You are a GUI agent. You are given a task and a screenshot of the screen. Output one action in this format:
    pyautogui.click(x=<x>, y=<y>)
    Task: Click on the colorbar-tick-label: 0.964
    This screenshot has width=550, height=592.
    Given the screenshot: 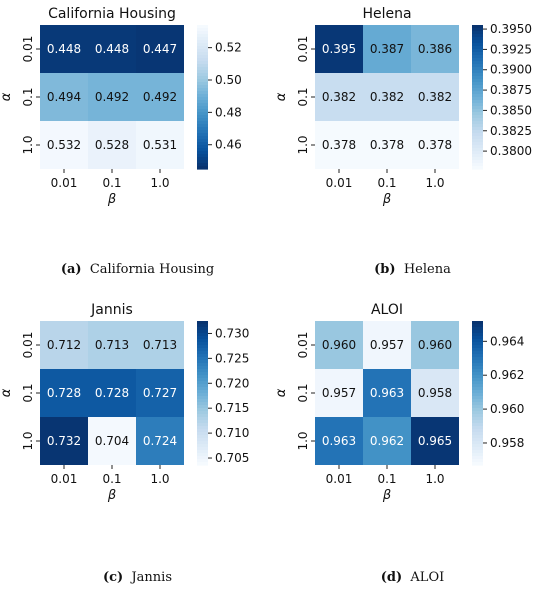 What is the action you would take?
    pyautogui.click(x=507, y=341)
    